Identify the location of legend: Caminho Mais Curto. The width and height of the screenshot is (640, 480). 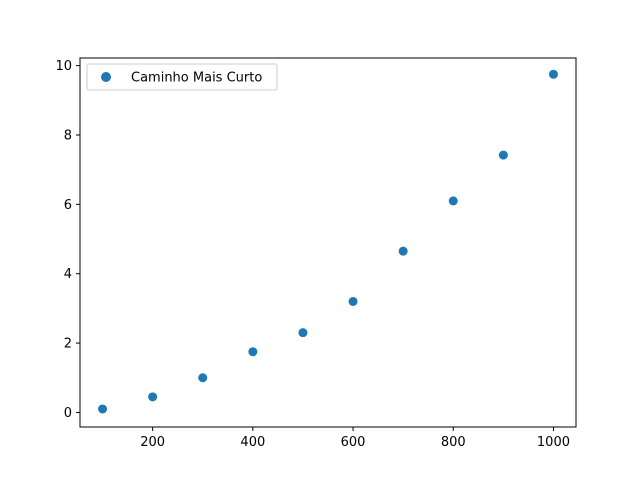
(182, 77).